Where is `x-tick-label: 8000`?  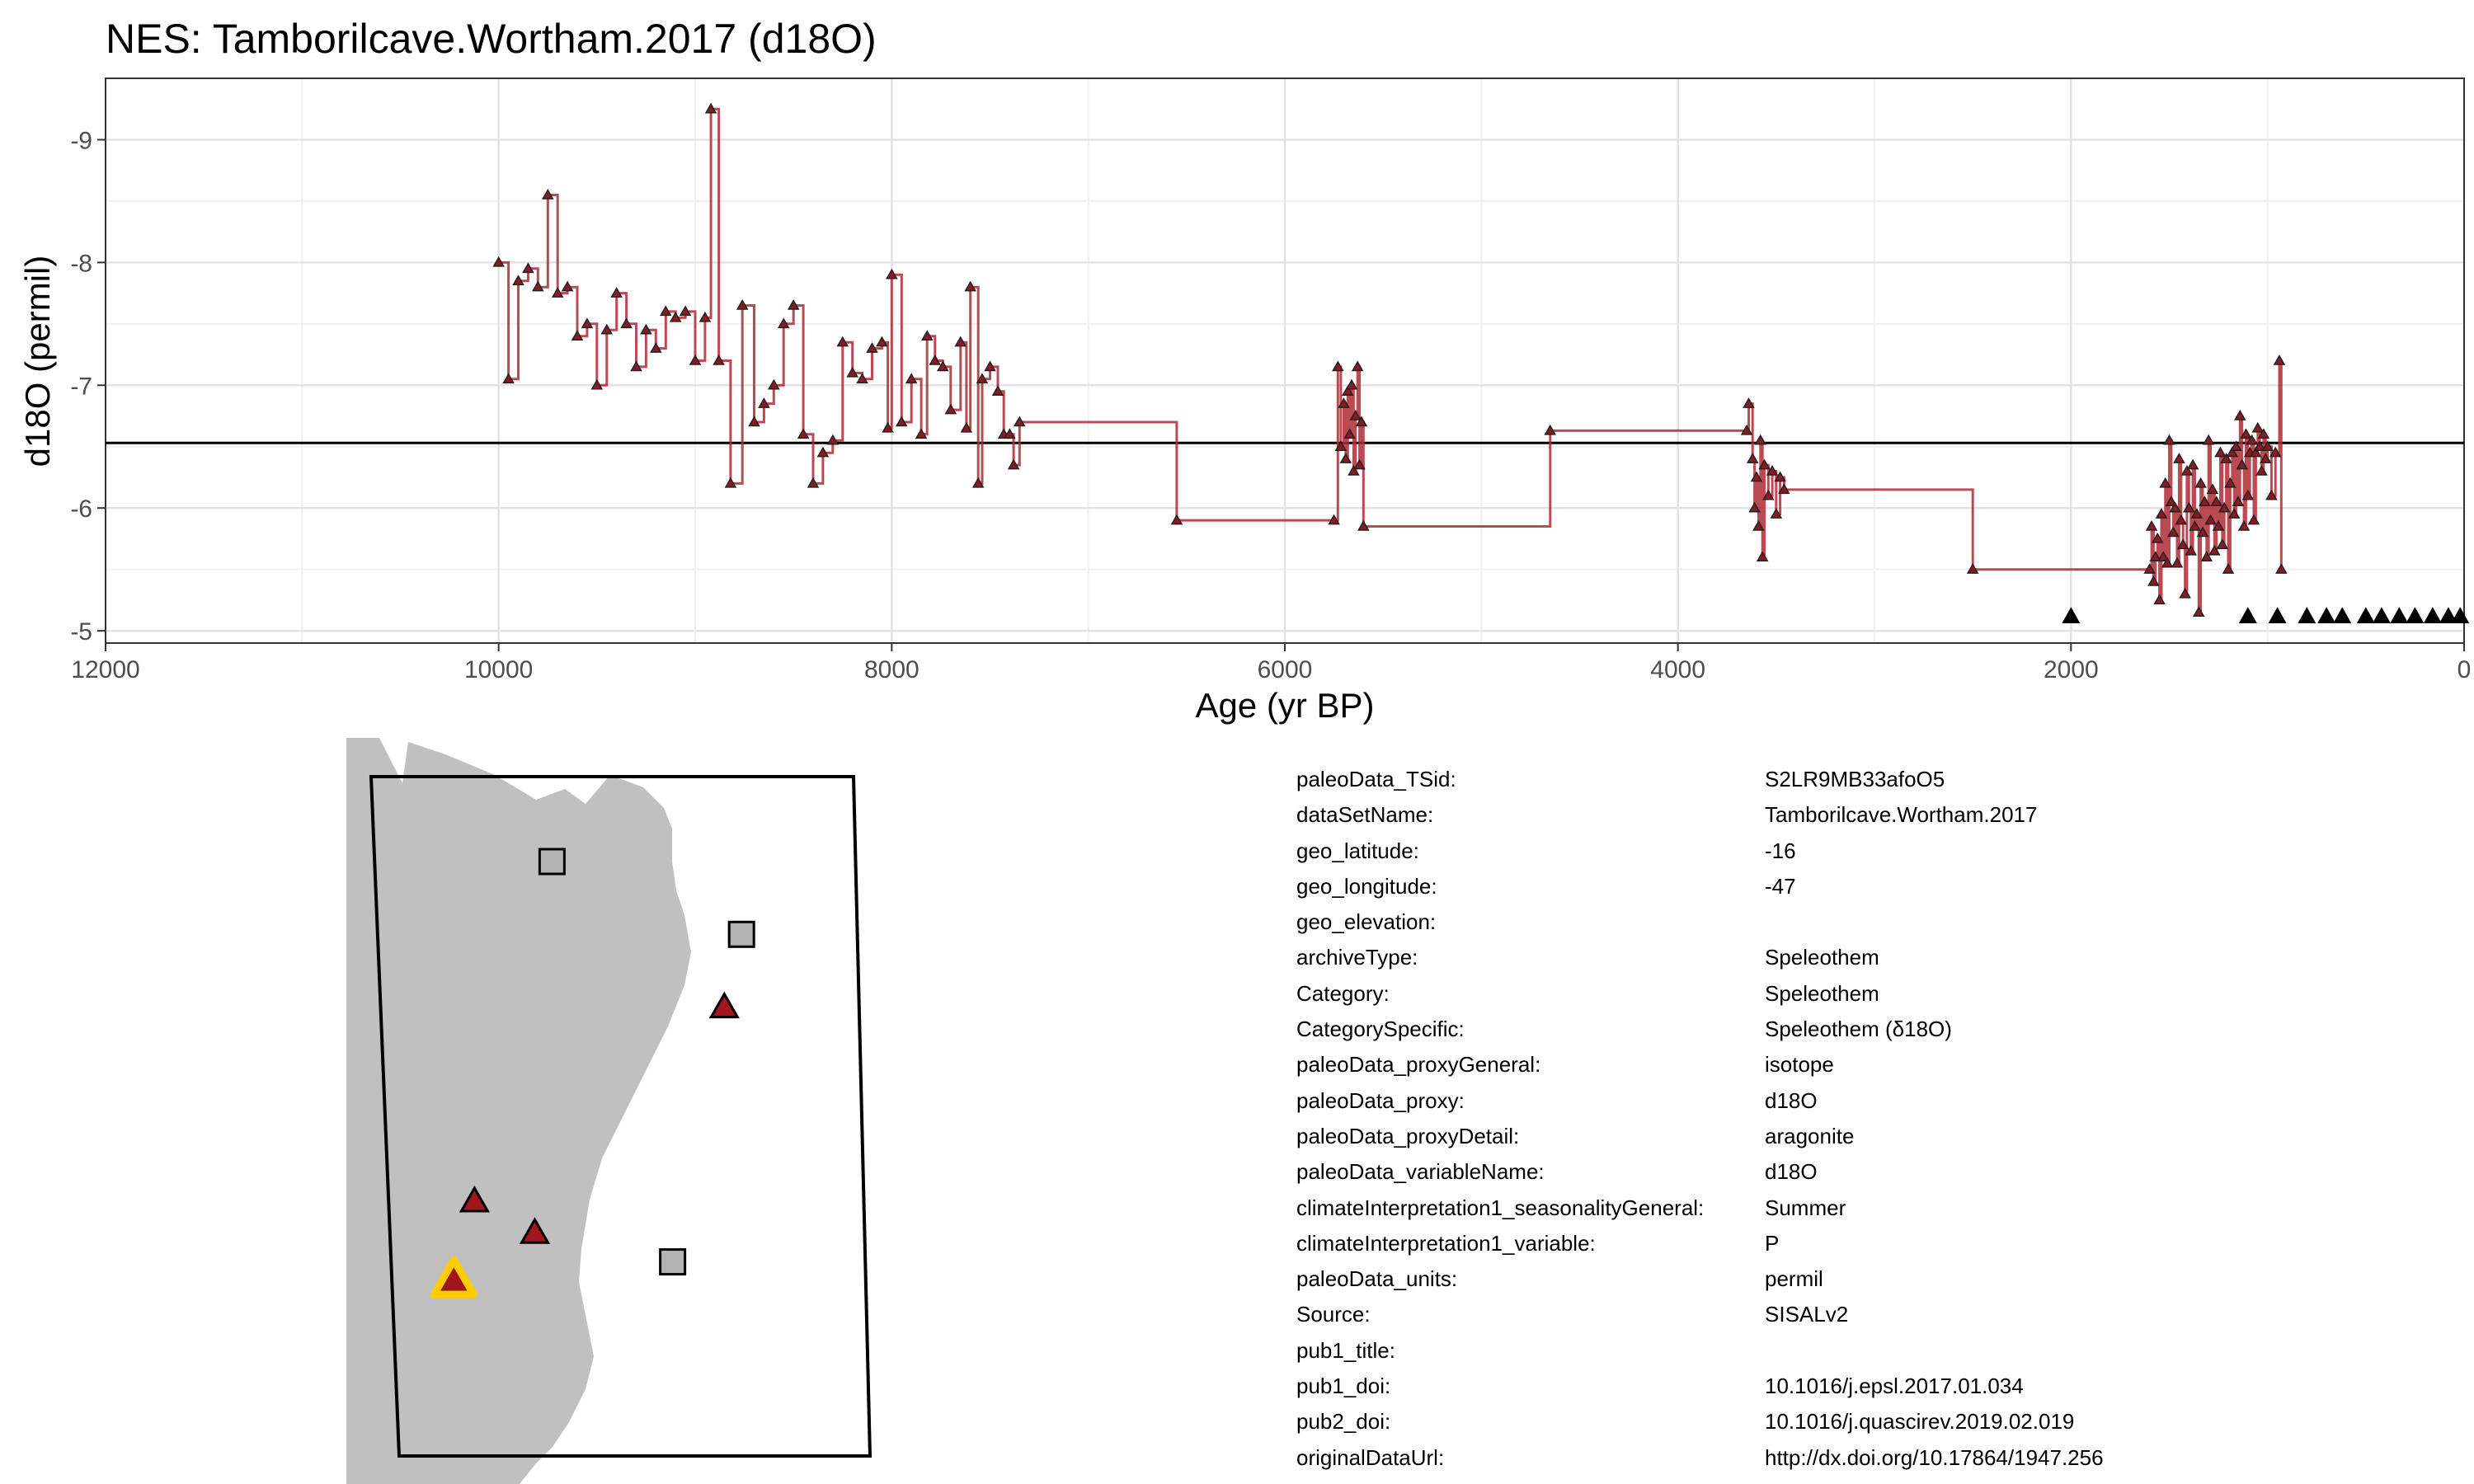
x-tick-label: 8000 is located at coordinates (892, 669).